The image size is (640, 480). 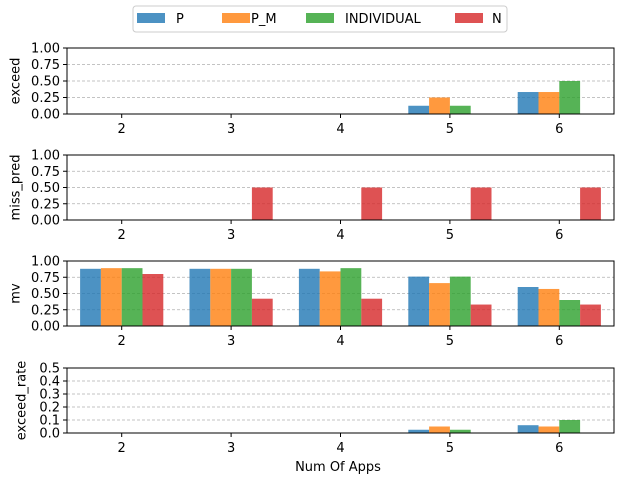 I want to click on legend: P P_M INDIVIDUAL N, so click(x=320, y=19).